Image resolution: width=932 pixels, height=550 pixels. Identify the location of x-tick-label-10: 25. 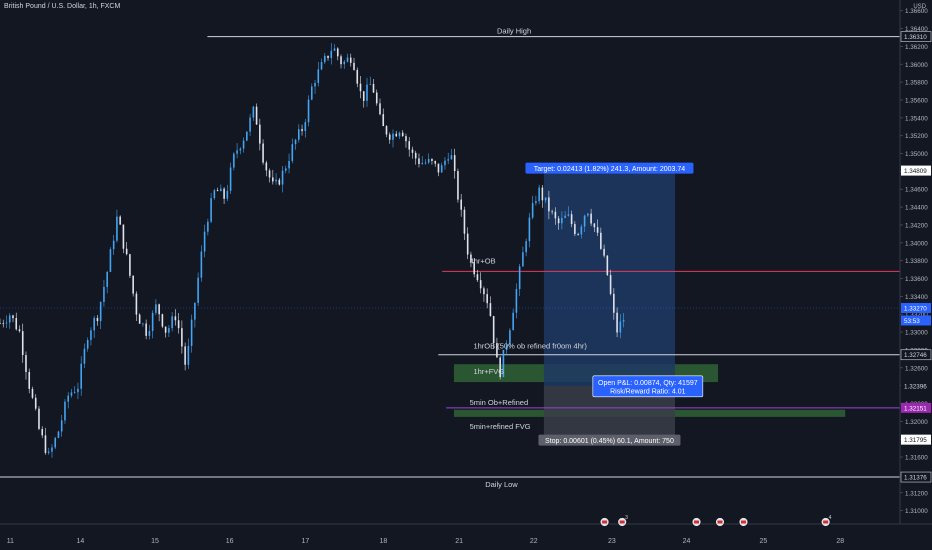
(763, 541).